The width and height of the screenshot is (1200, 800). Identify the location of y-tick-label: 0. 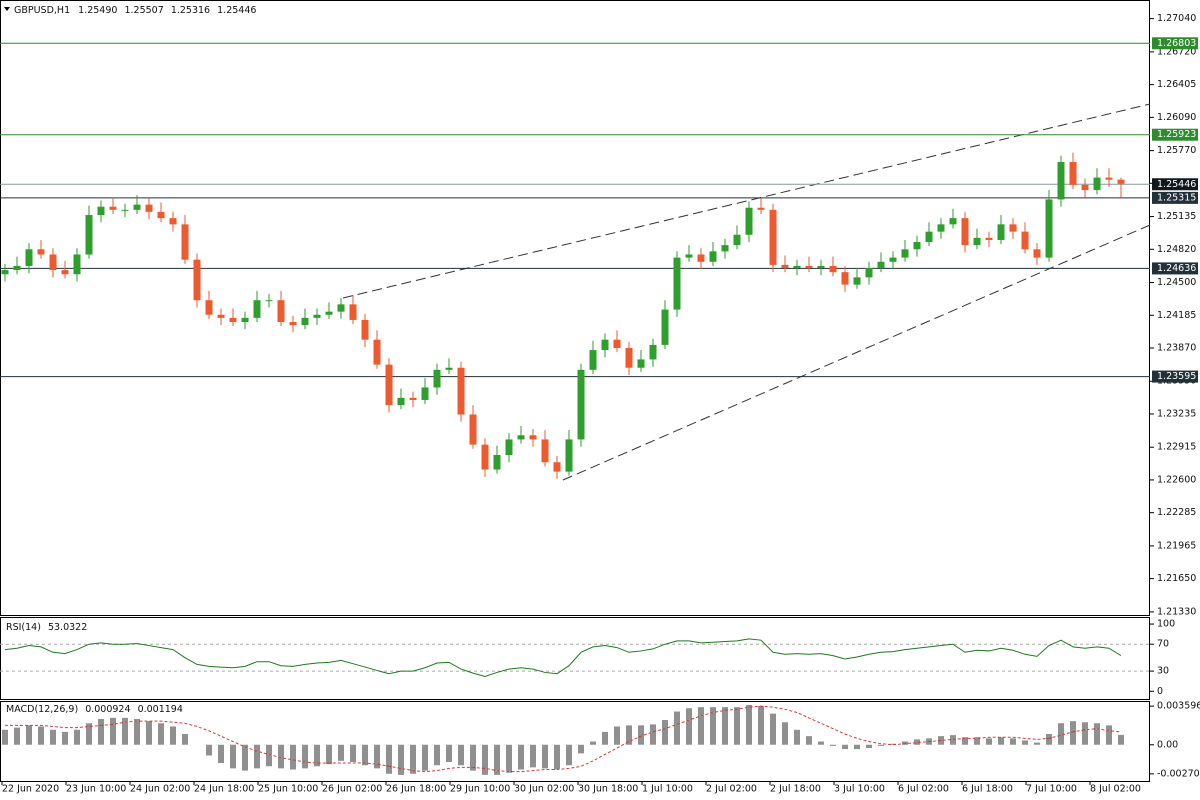
(1160, 691).